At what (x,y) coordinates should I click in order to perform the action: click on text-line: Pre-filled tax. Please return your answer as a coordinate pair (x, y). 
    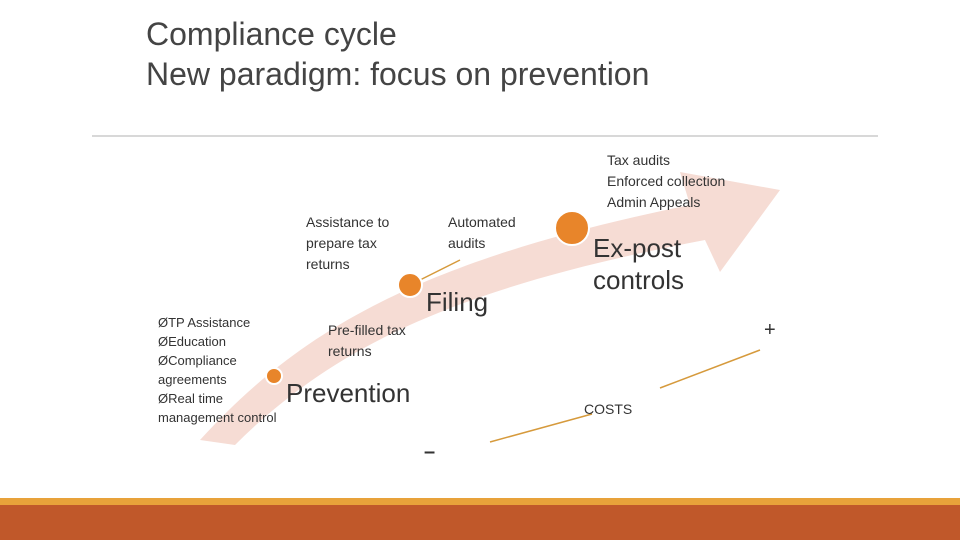
    Looking at the image, I should click on (367, 330).